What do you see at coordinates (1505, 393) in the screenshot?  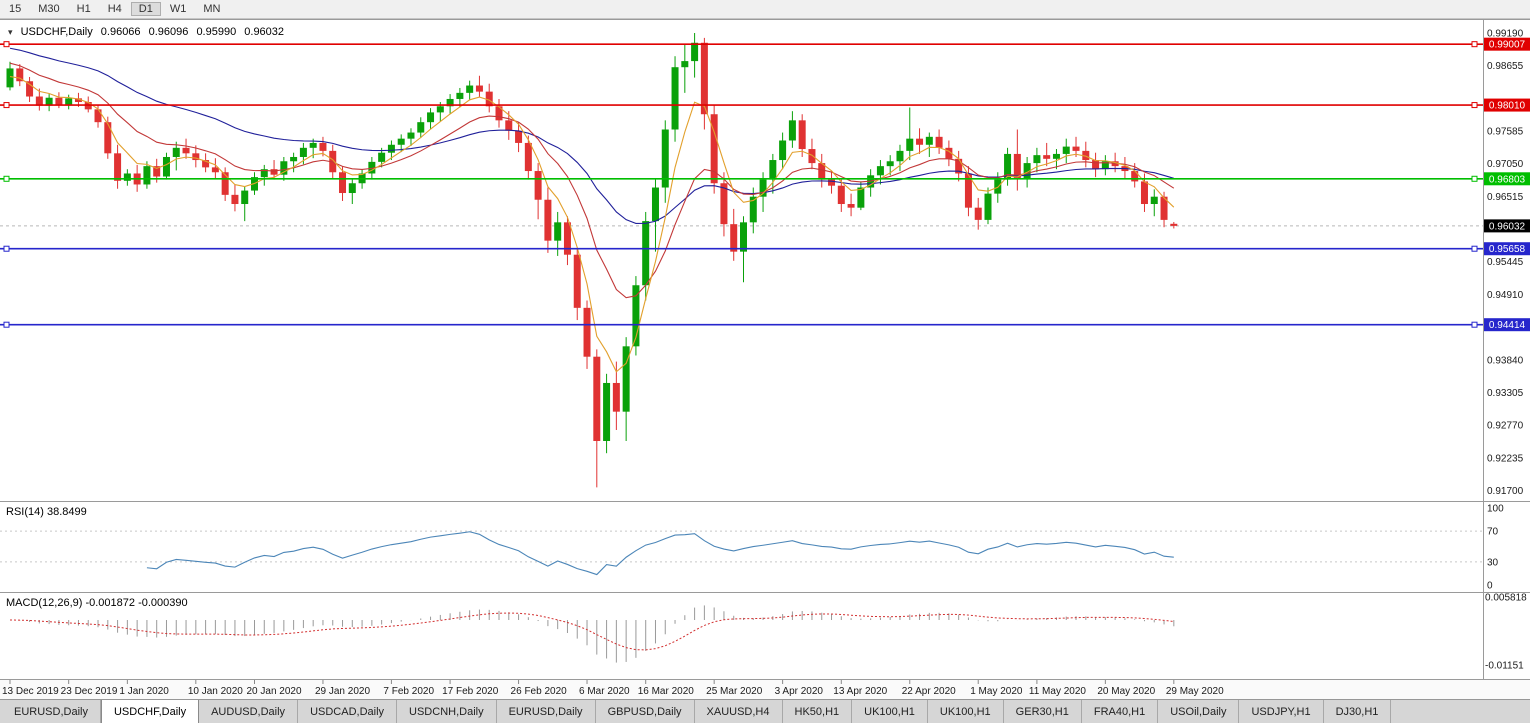 I see `price-axis-label: 0.93305` at bounding box center [1505, 393].